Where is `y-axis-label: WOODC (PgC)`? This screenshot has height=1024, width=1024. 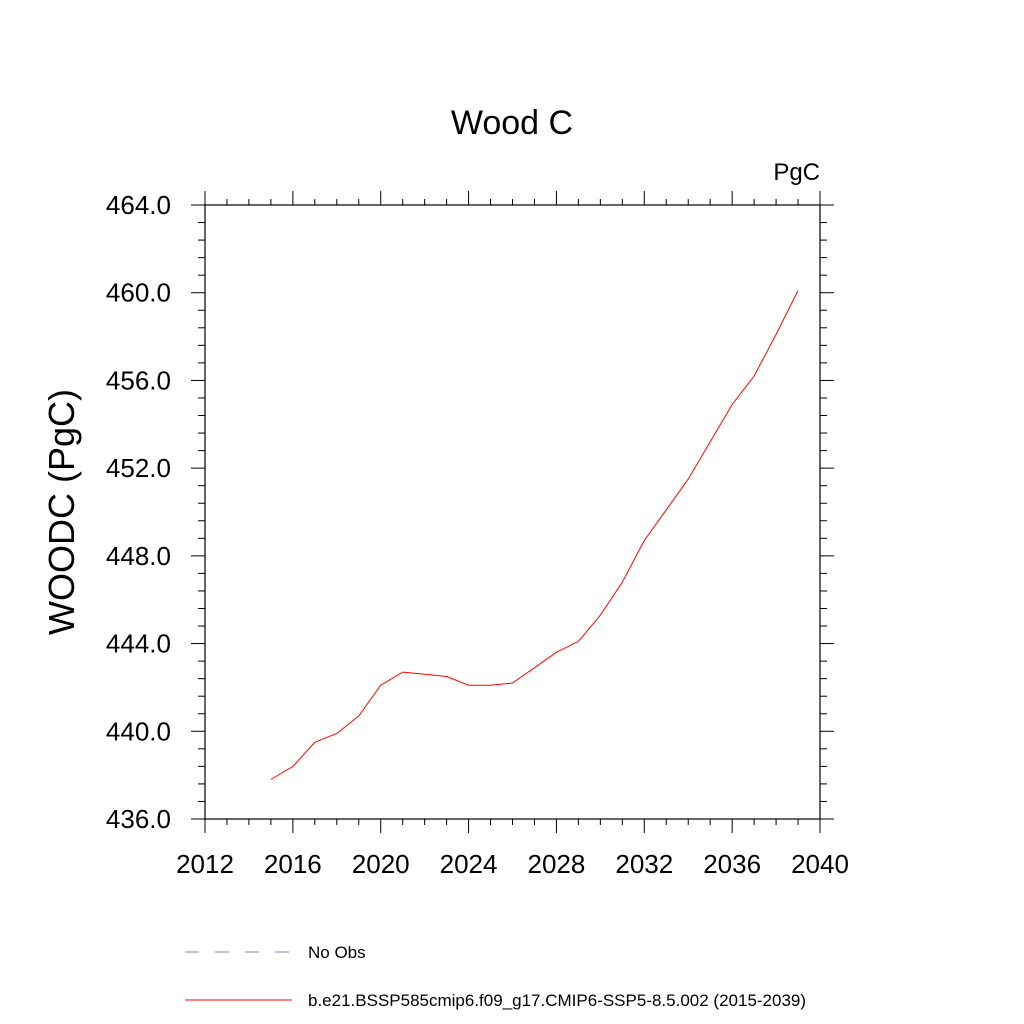
y-axis-label: WOODC (PgC) is located at coordinates (61, 512).